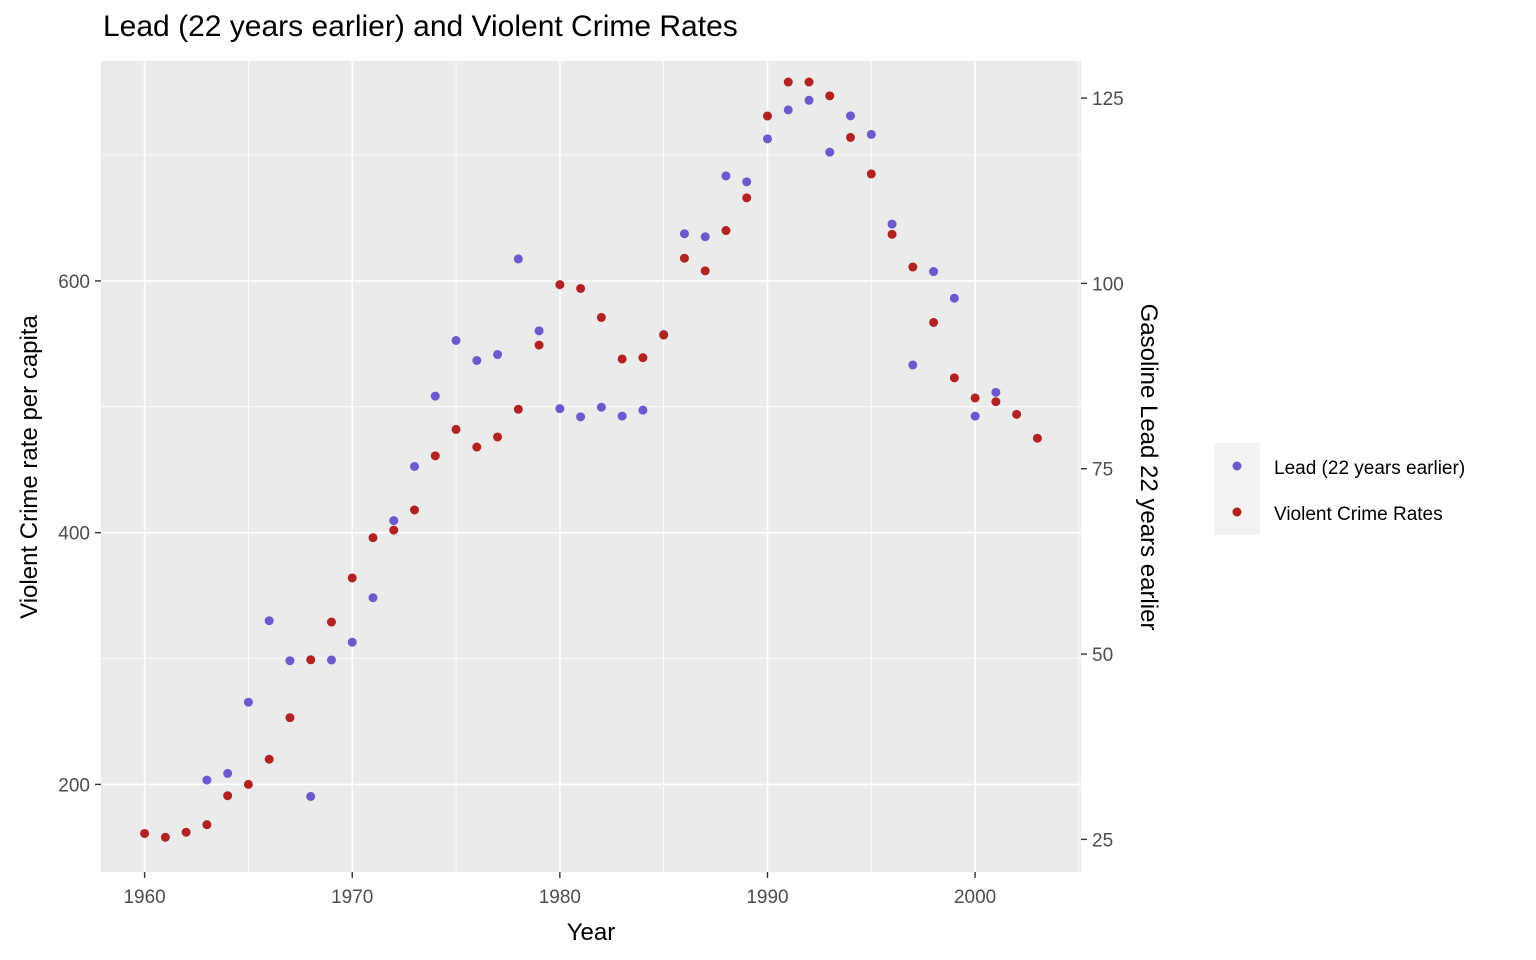 The image size is (1536, 960). Describe the element at coordinates (1237, 489) in the screenshot. I see `legend-key-background` at that location.